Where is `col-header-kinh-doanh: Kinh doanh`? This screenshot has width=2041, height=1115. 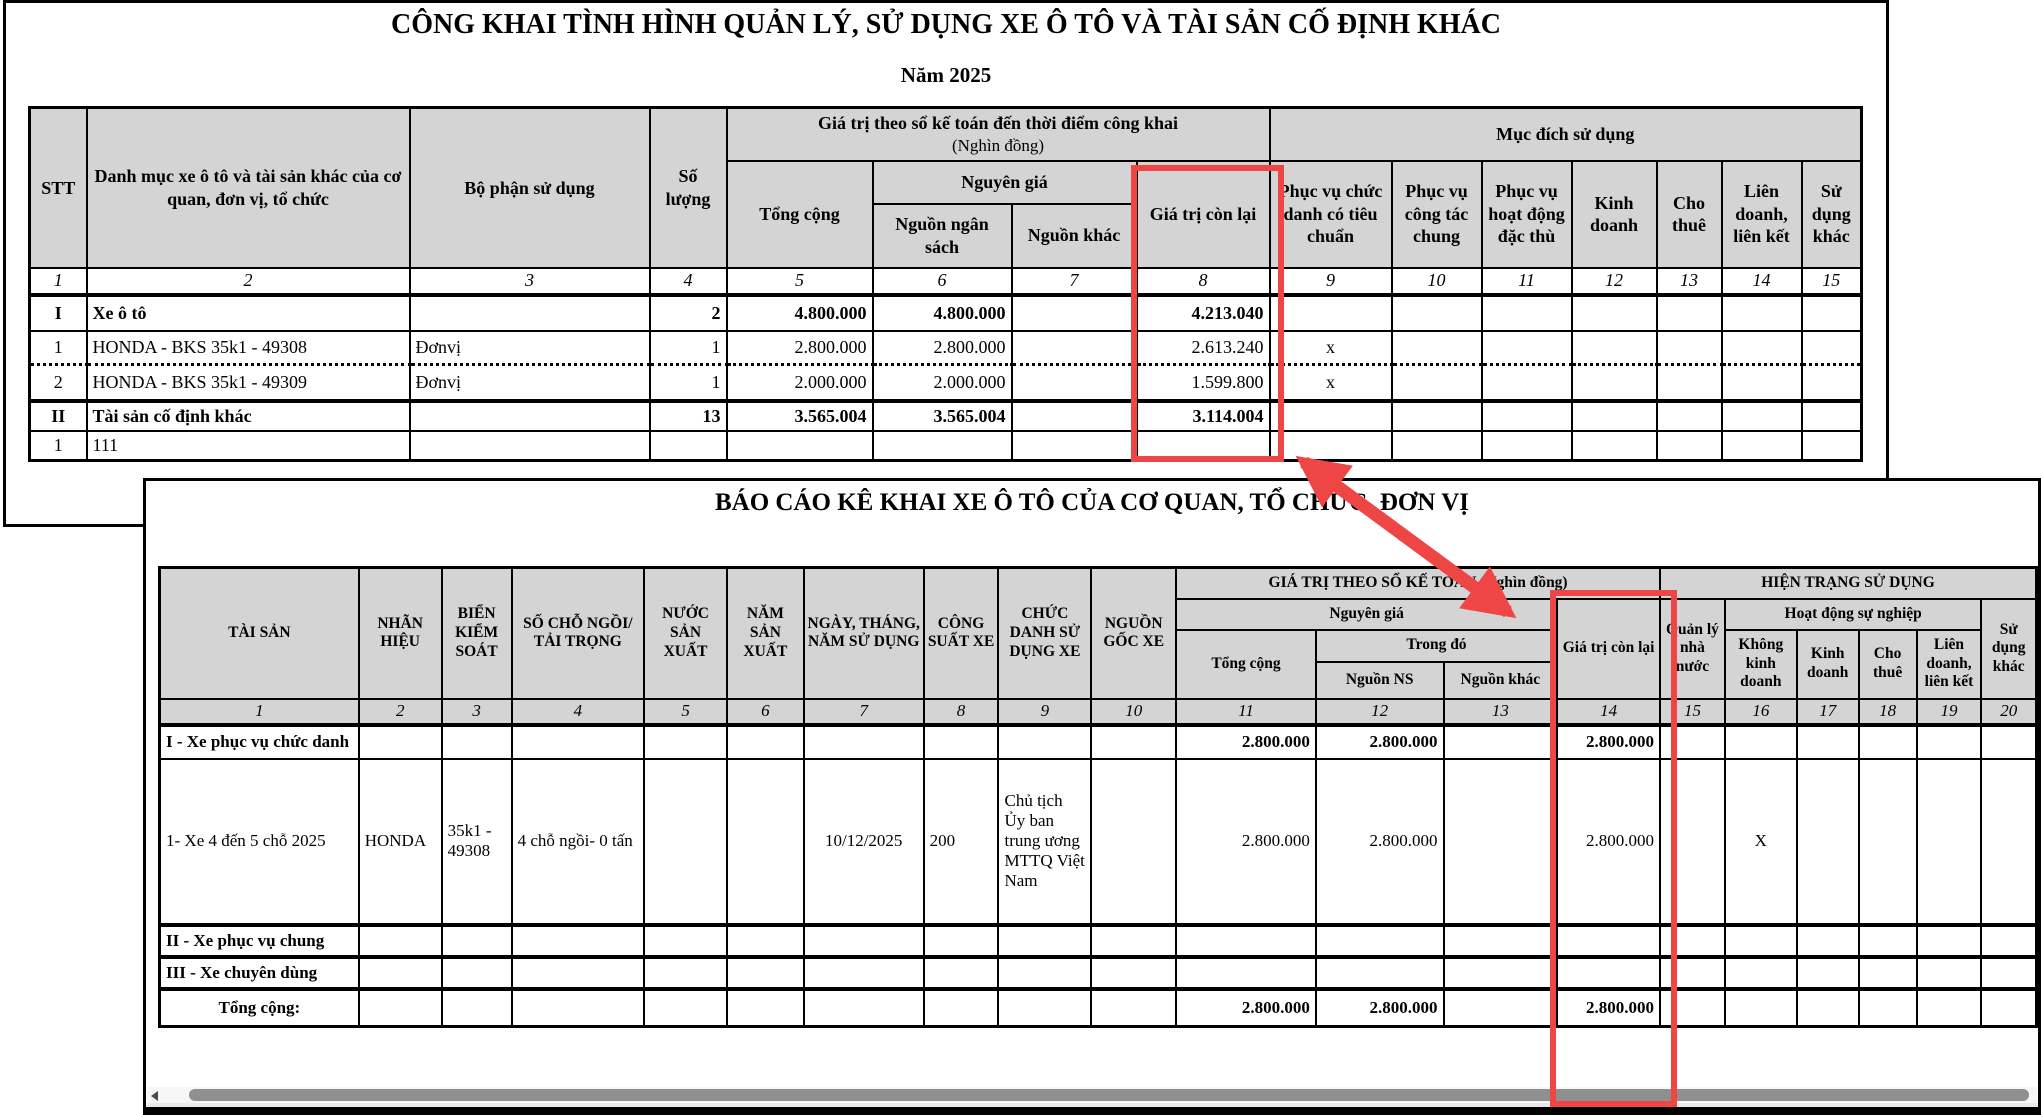
col-header-kinh-doanh: Kinh doanh is located at coordinates (1614, 214).